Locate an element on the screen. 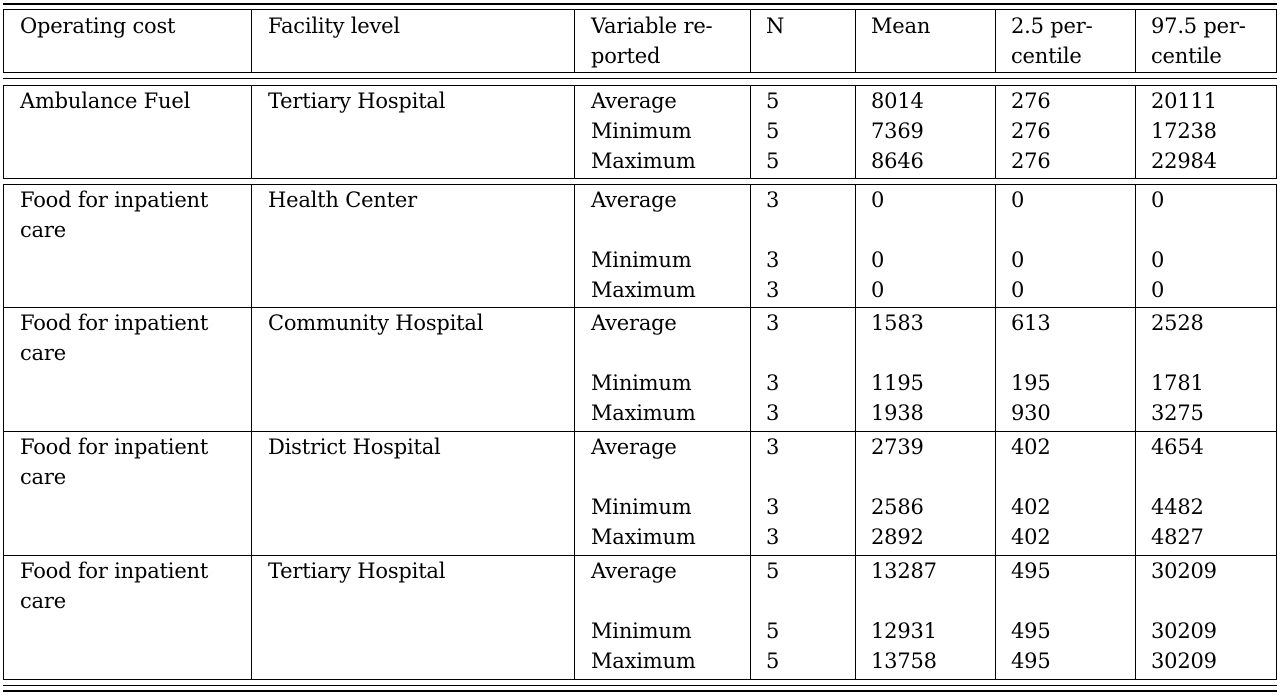 This screenshot has height=696, width=1280. table-row-p97-5-cell: 2528 is located at coordinates (1177, 323).